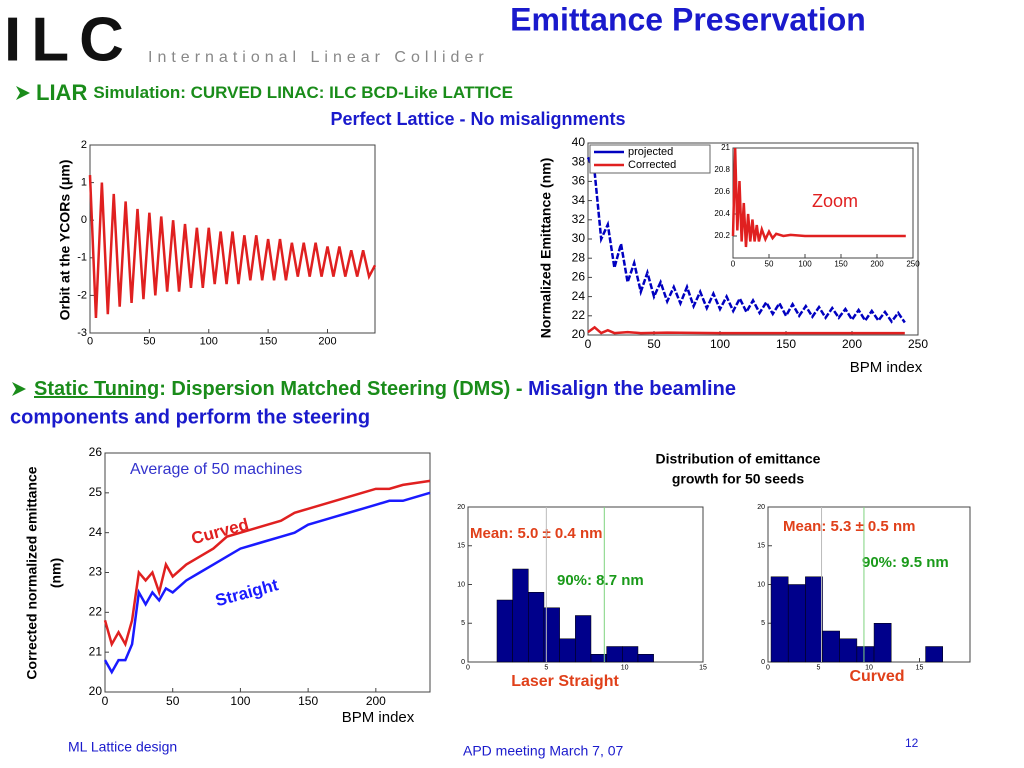 The image size is (1024, 768). What do you see at coordinates (546, 667) in the screenshot?
I see `x-tick-label: 5` at bounding box center [546, 667].